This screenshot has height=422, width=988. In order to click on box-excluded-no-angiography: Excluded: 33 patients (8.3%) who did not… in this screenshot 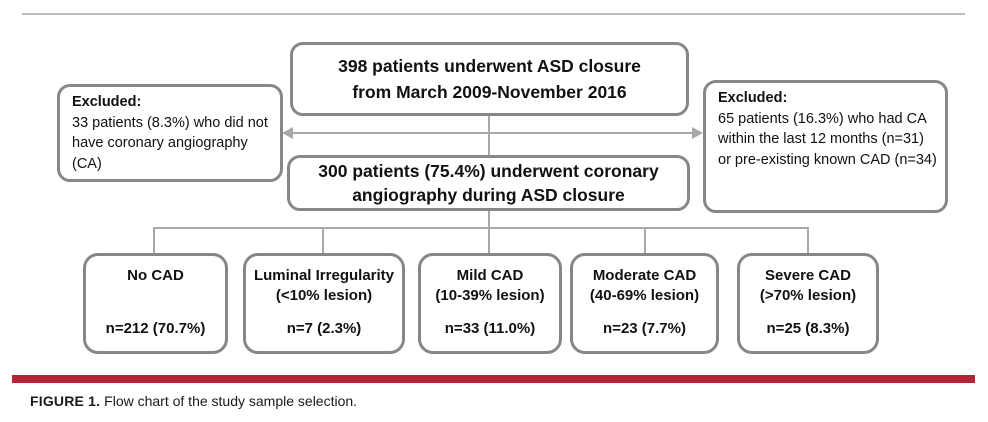, I will do `click(170, 133)`.